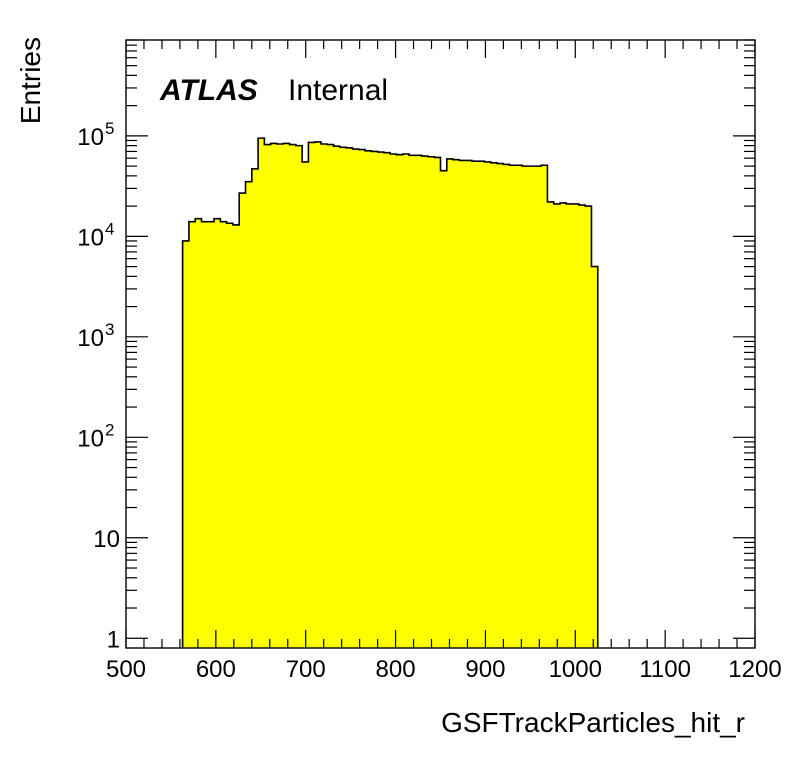 The height and width of the screenshot is (772, 796). Describe the element at coordinates (113, 639) in the screenshot. I see `y-tick-label: 1` at that location.